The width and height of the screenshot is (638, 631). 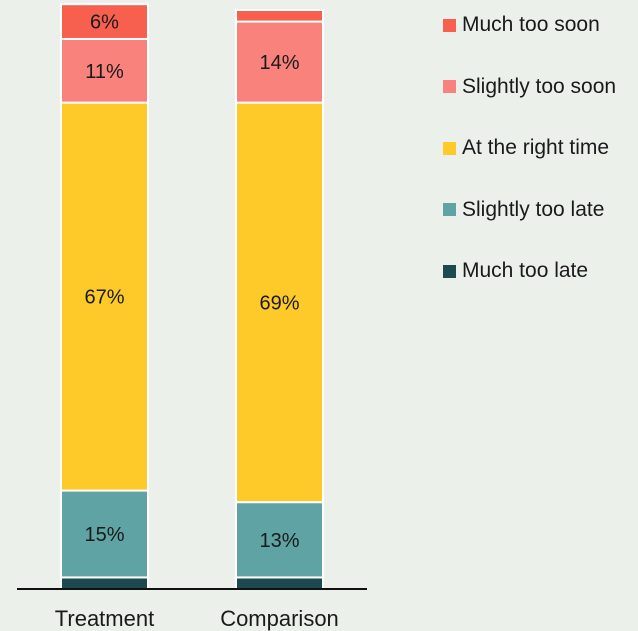 What do you see at coordinates (525, 270) in the screenshot?
I see `legend-label: Much too late` at bounding box center [525, 270].